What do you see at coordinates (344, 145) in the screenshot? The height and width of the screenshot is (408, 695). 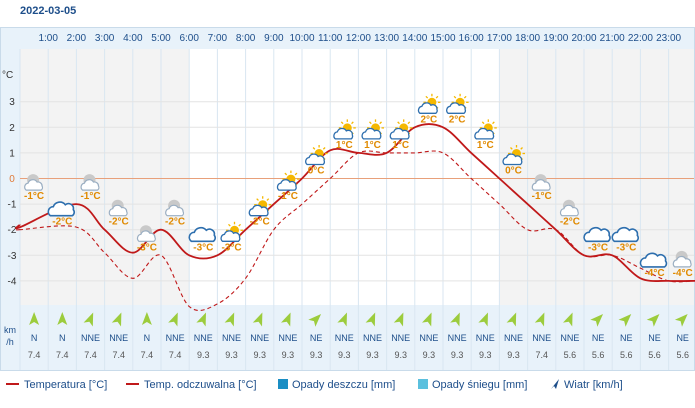 I see `point-temp-label: 1°C` at bounding box center [344, 145].